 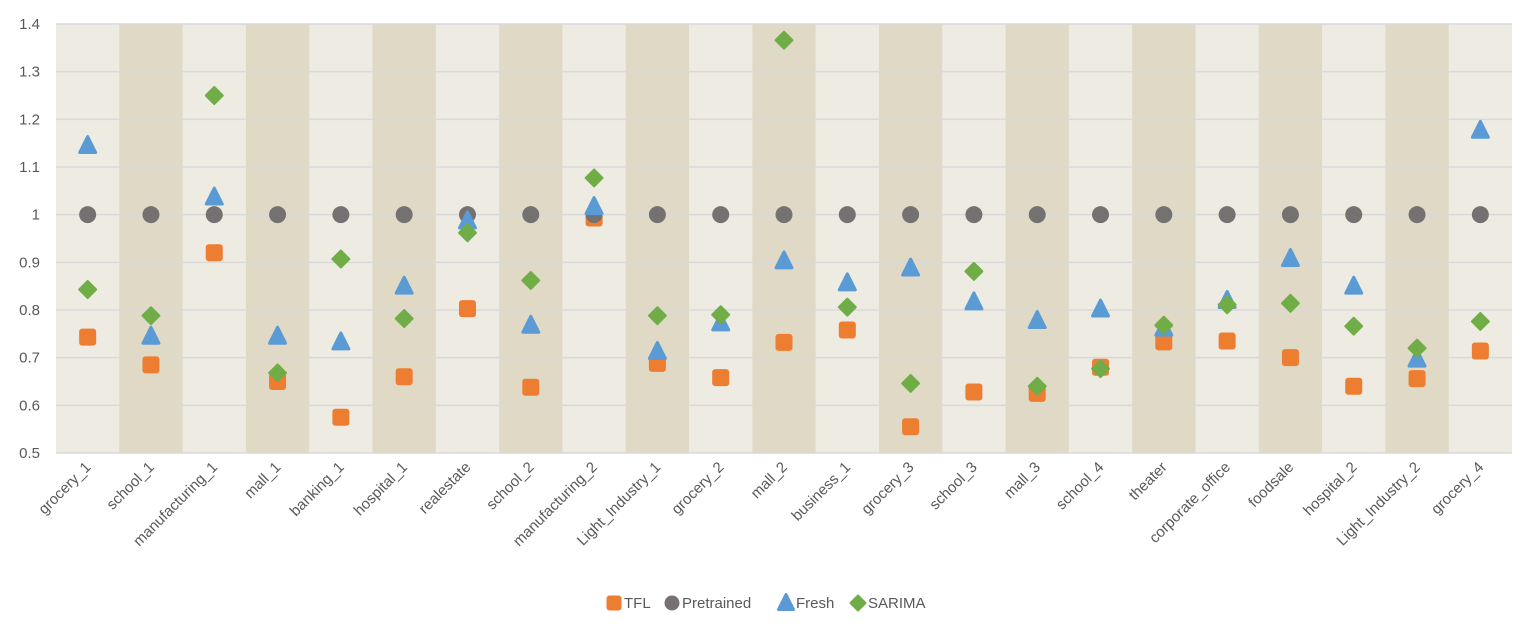 I want to click on x-tick-label: foodsale, so click(x=1271, y=485).